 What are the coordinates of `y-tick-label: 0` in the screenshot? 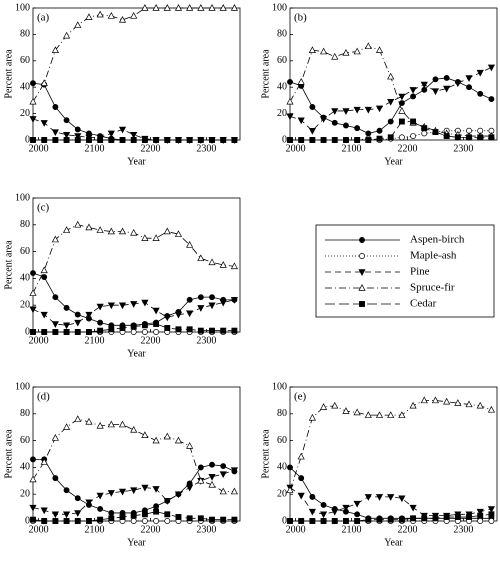 It's located at (27, 520).